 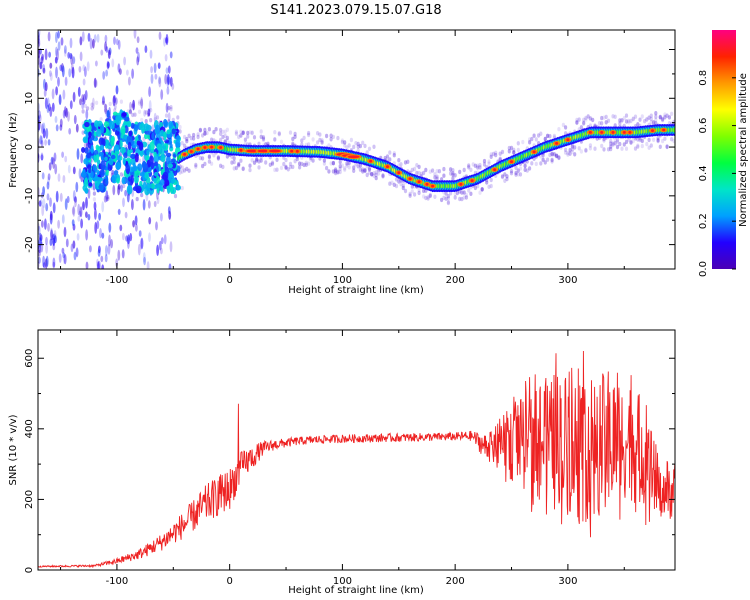 I want to click on x-tick-label: 200, so click(x=455, y=280).